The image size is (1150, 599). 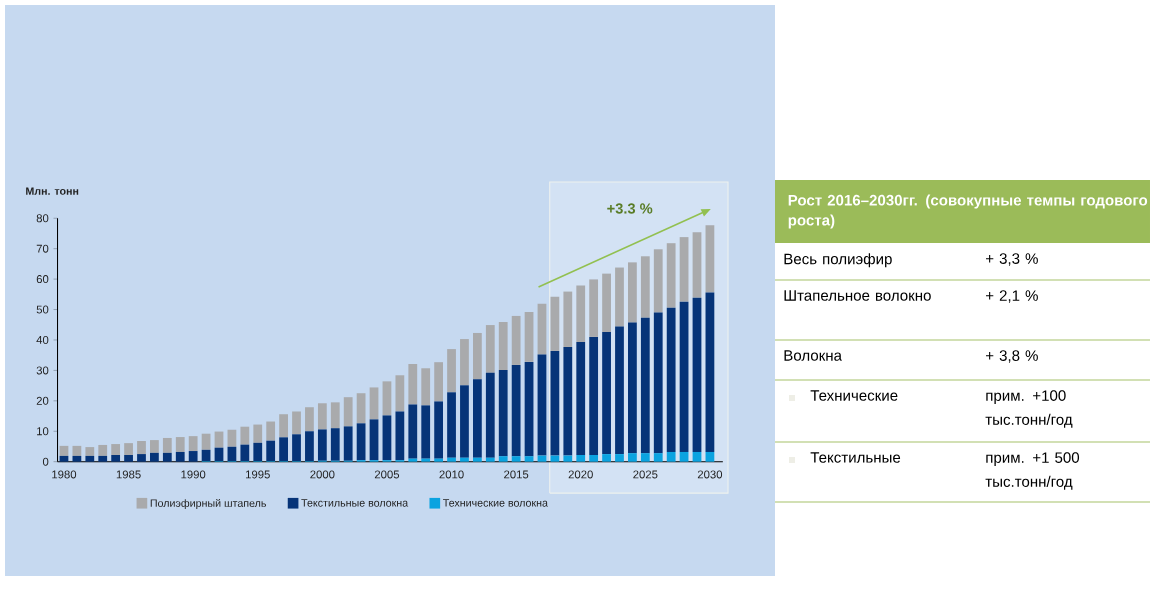 I want to click on x-tick-label: 1990, so click(x=193, y=474).